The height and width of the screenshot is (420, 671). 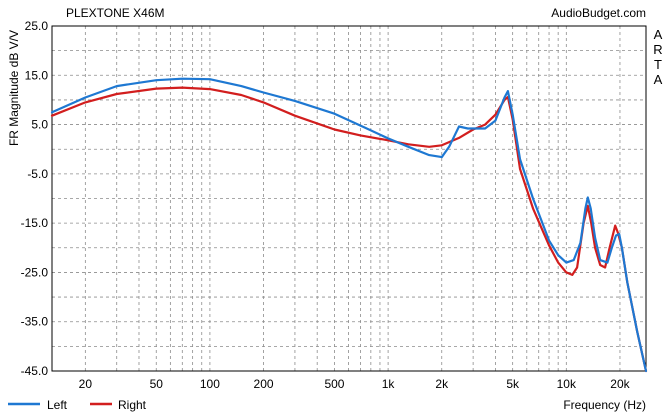 What do you see at coordinates (513, 384) in the screenshot?
I see `x-tick-label: 5k` at bounding box center [513, 384].